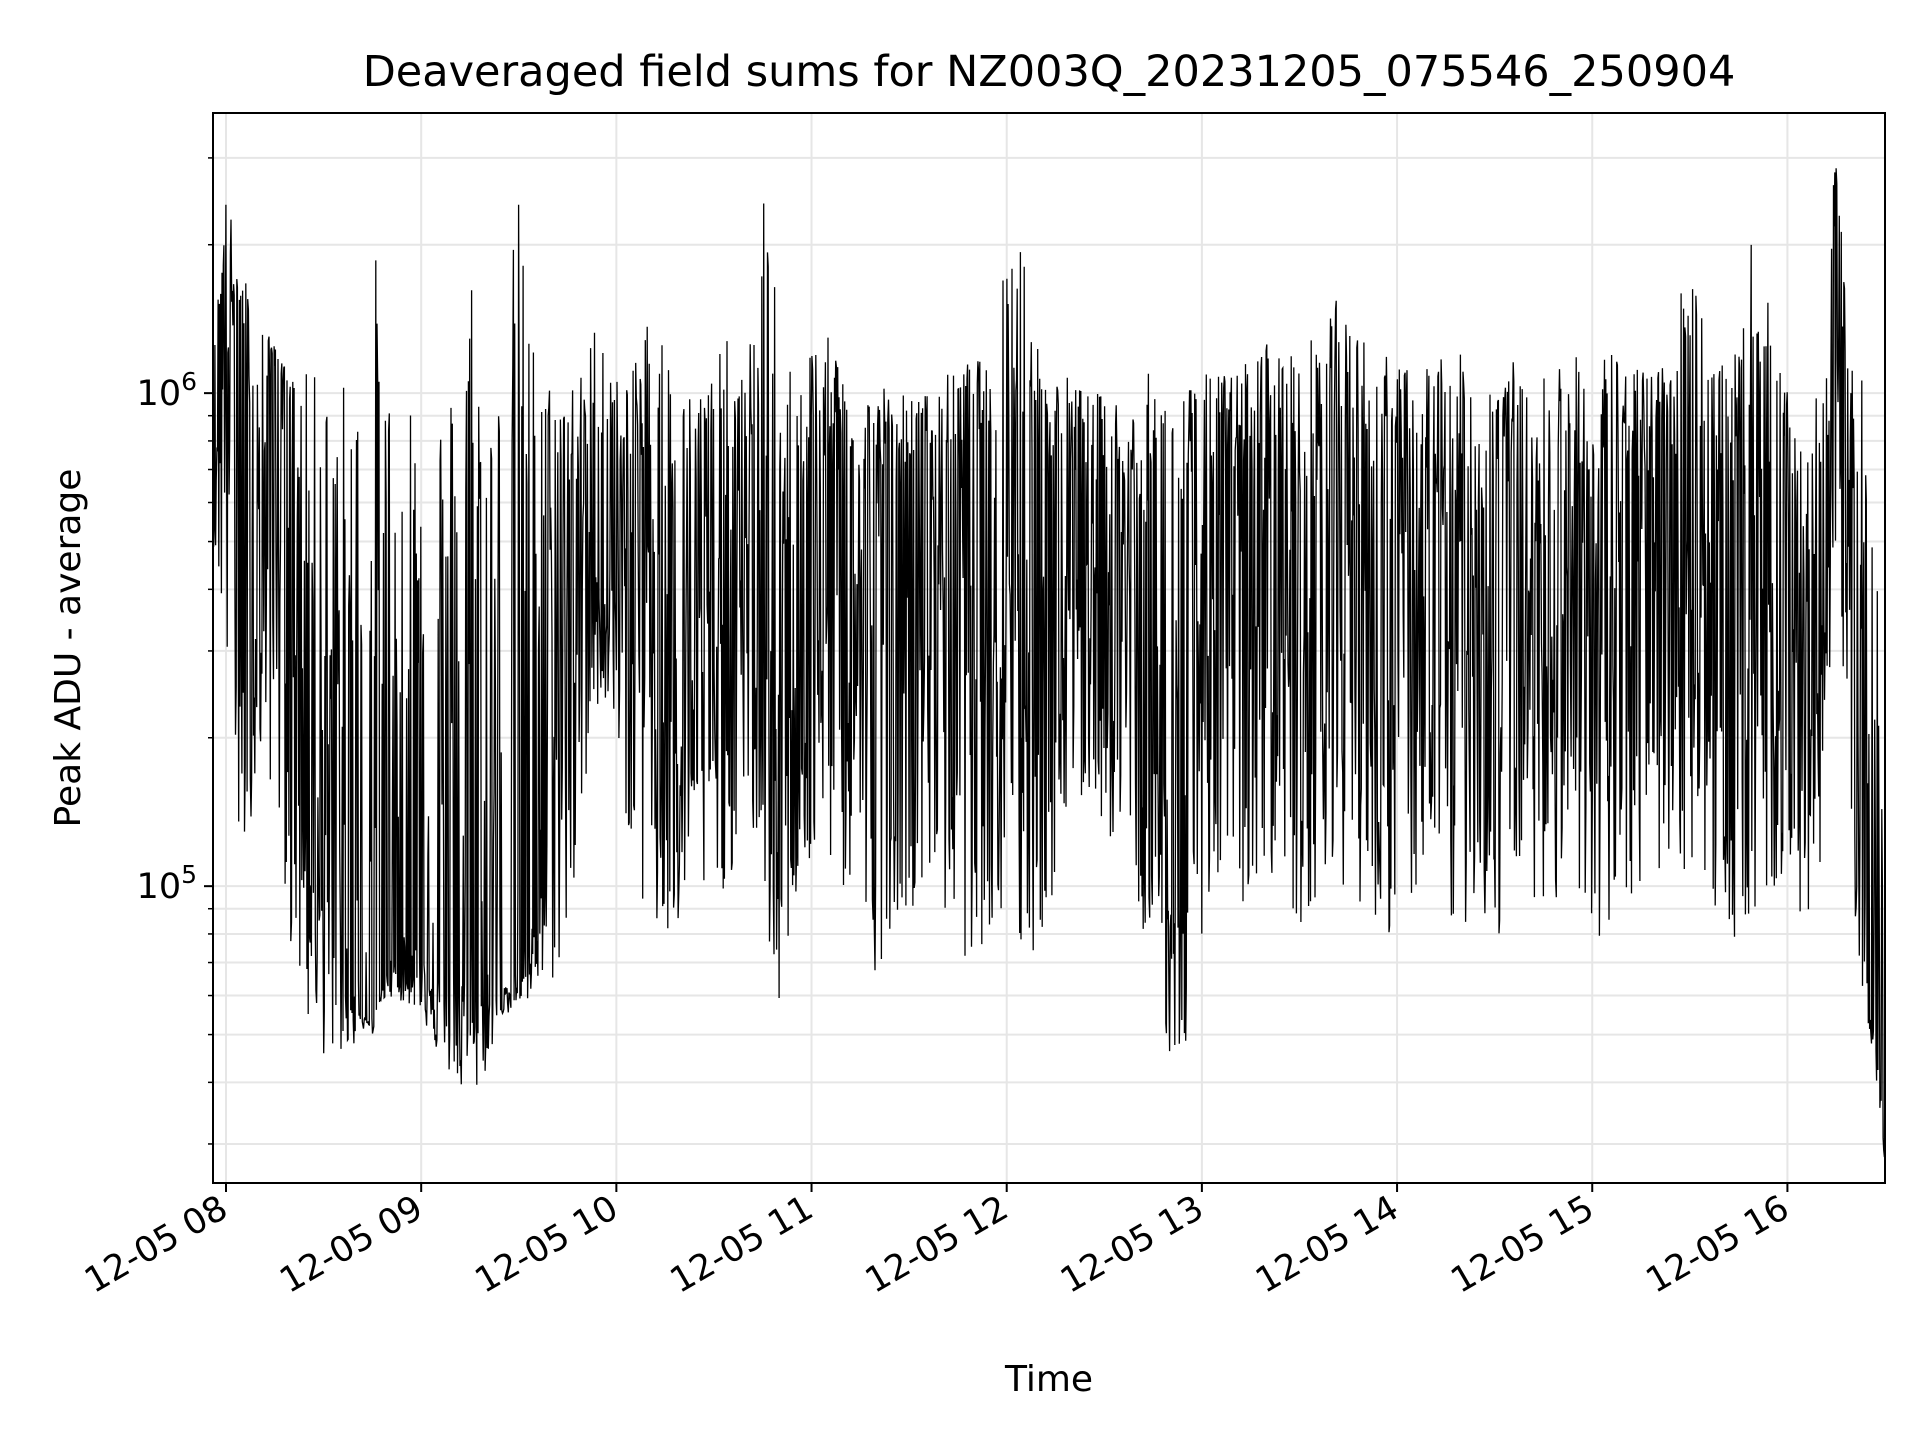  Describe the element at coordinates (175, 651) in the screenshot. I see `y-axis: 10⁵ 10⁶` at that location.